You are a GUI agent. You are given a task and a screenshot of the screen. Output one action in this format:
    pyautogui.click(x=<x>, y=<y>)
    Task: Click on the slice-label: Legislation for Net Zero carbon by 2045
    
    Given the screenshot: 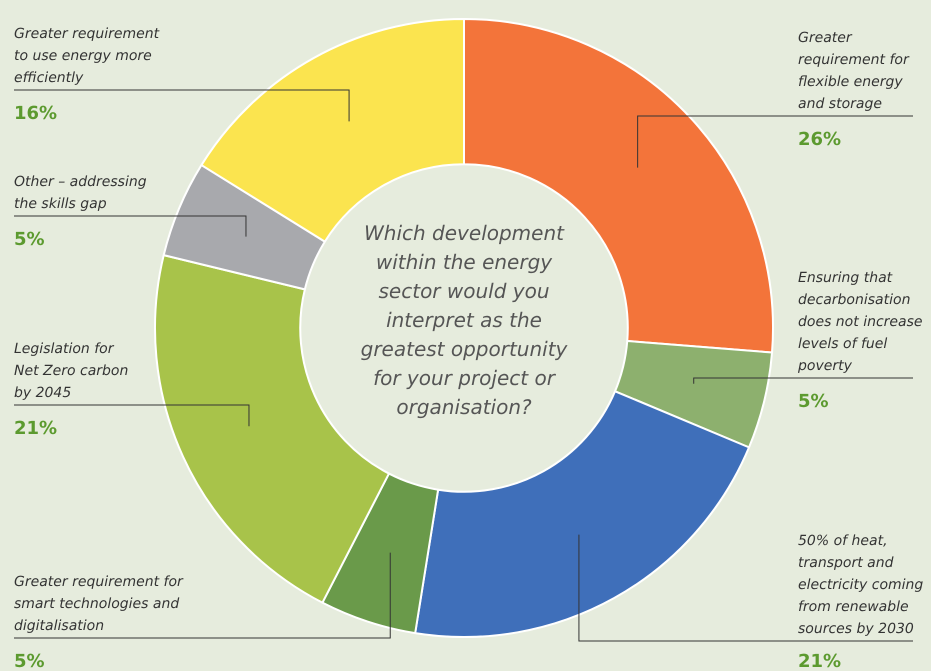 What is the action you would take?
    pyautogui.click(x=71, y=371)
    